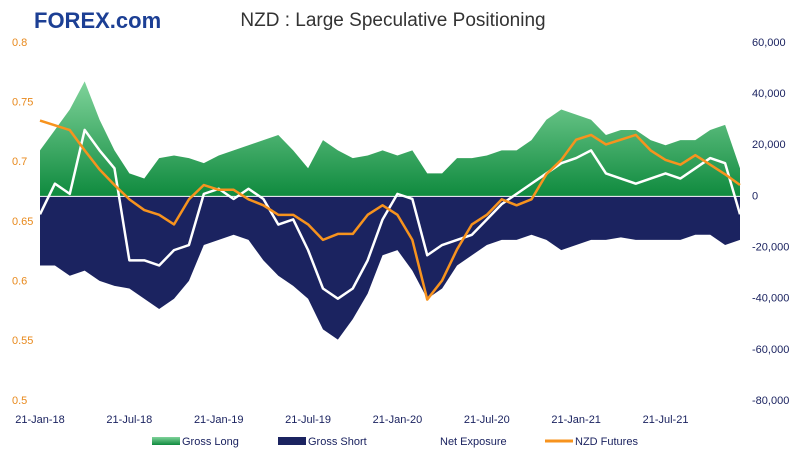 The image size is (799, 456). What do you see at coordinates (22, 222) in the screenshot?
I see `y-tick-label: 0.65` at bounding box center [22, 222].